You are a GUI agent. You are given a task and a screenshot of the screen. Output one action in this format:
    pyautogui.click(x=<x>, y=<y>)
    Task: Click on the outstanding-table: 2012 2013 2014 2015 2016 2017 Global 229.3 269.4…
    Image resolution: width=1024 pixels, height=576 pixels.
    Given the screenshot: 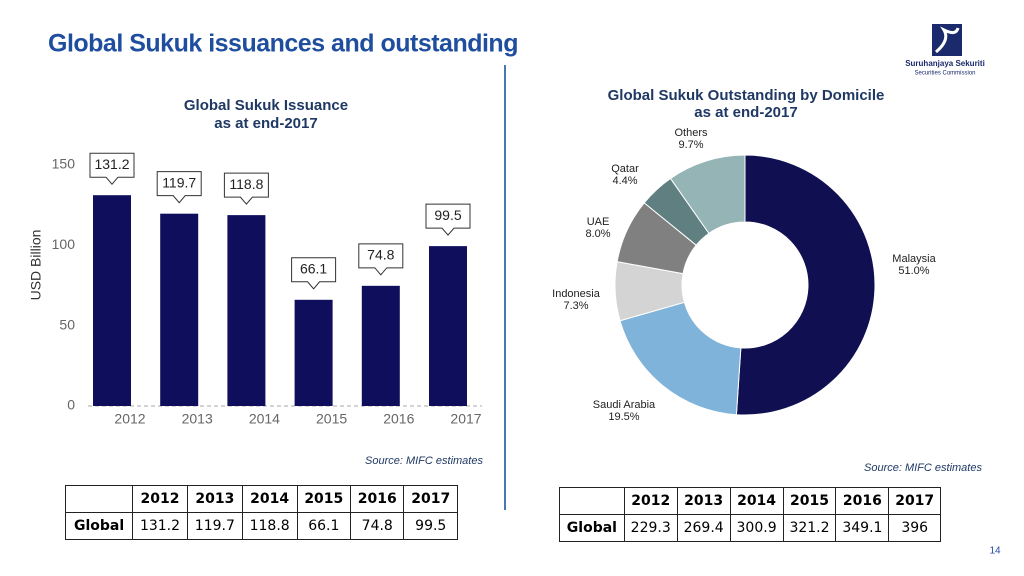 What is the action you would take?
    pyautogui.click(x=750, y=514)
    